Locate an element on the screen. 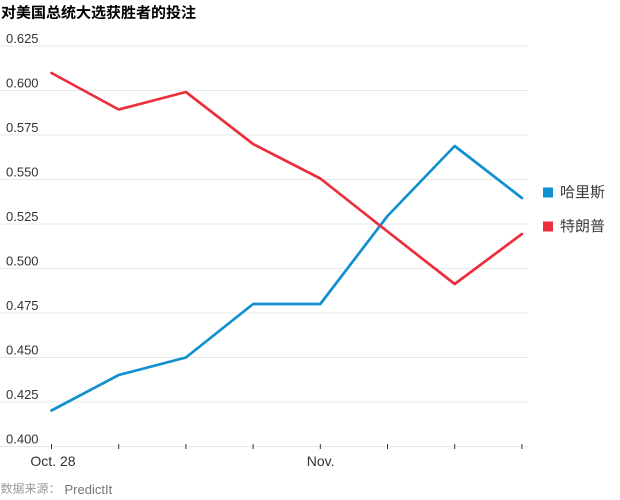 The height and width of the screenshot is (500, 620). svg-text: 0.500 is located at coordinates (22, 261).